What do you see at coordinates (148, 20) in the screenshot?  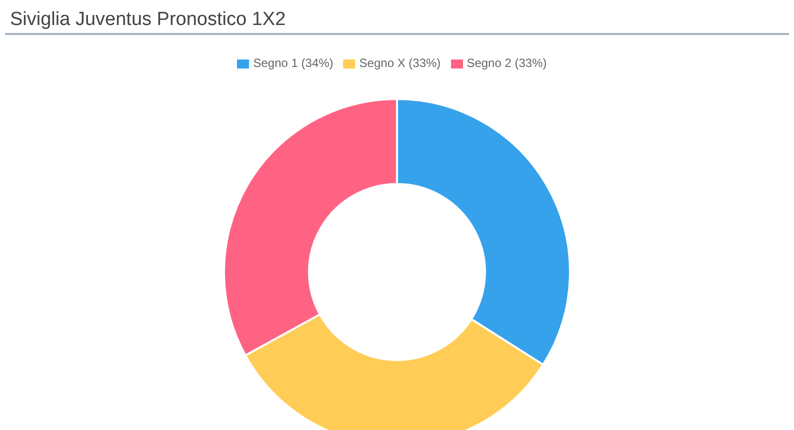 I see `chart-title: Siviglia Juventus Pronostico 1X2` at bounding box center [148, 20].